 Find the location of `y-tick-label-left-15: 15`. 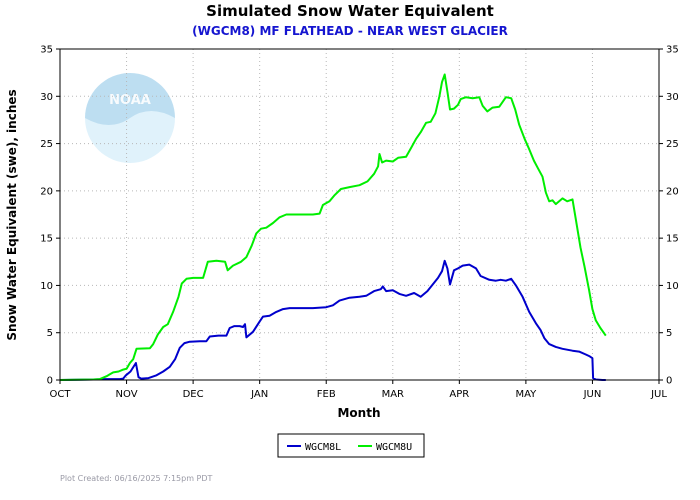

y-tick-label-left-15: 15 is located at coordinates (46, 239).